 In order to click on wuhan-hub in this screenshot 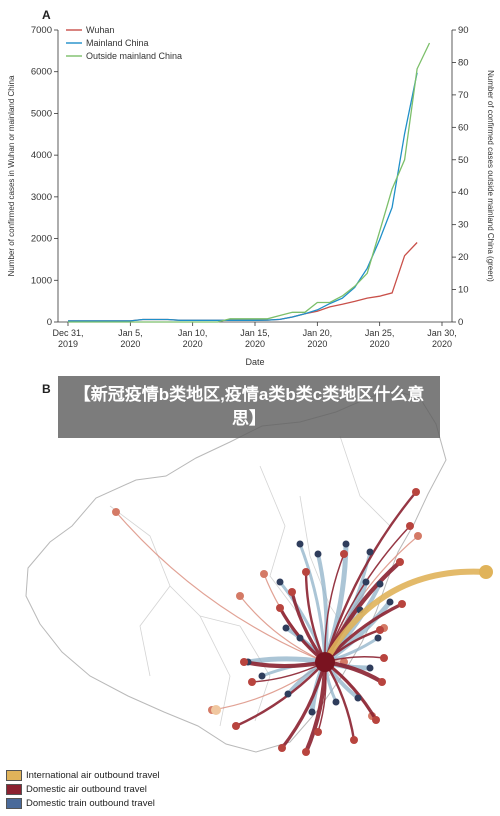, I will do `click(325, 662)`.